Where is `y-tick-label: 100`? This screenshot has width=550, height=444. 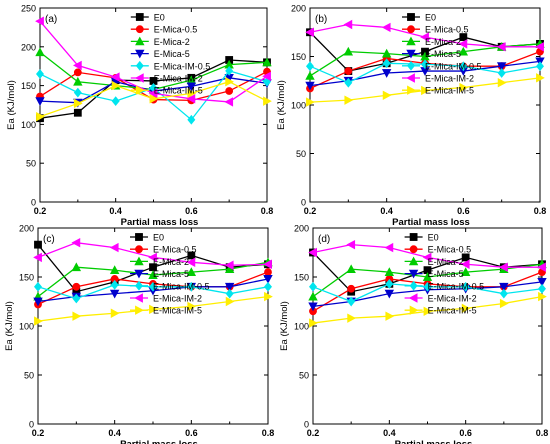
y-tick-label: 100 is located at coordinates (301, 327).